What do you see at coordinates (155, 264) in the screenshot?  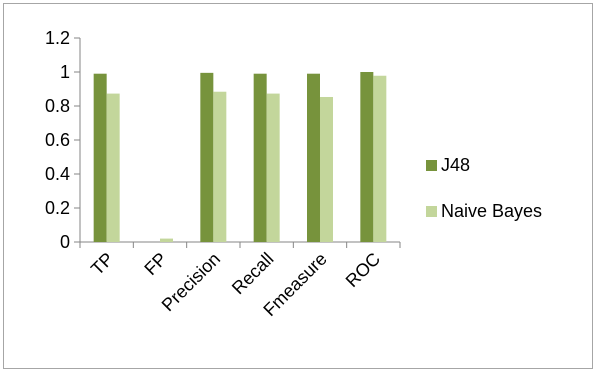 I see `x-tick-label: FP` at bounding box center [155, 264].